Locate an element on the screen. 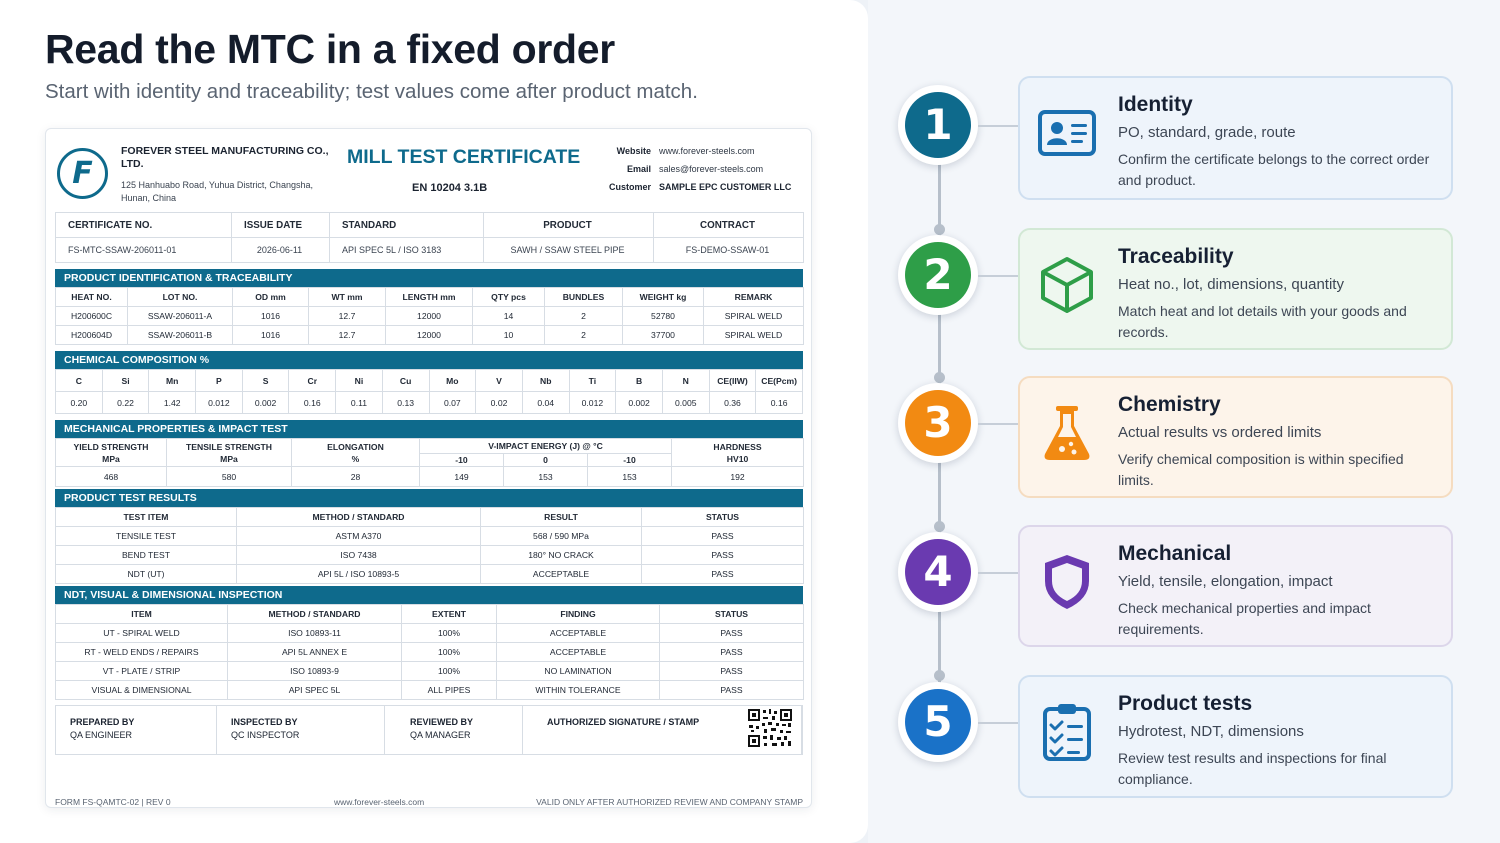 This screenshot has width=1500, height=843. step-subtitle: Actual results vs ordered limits is located at coordinates (1220, 432).